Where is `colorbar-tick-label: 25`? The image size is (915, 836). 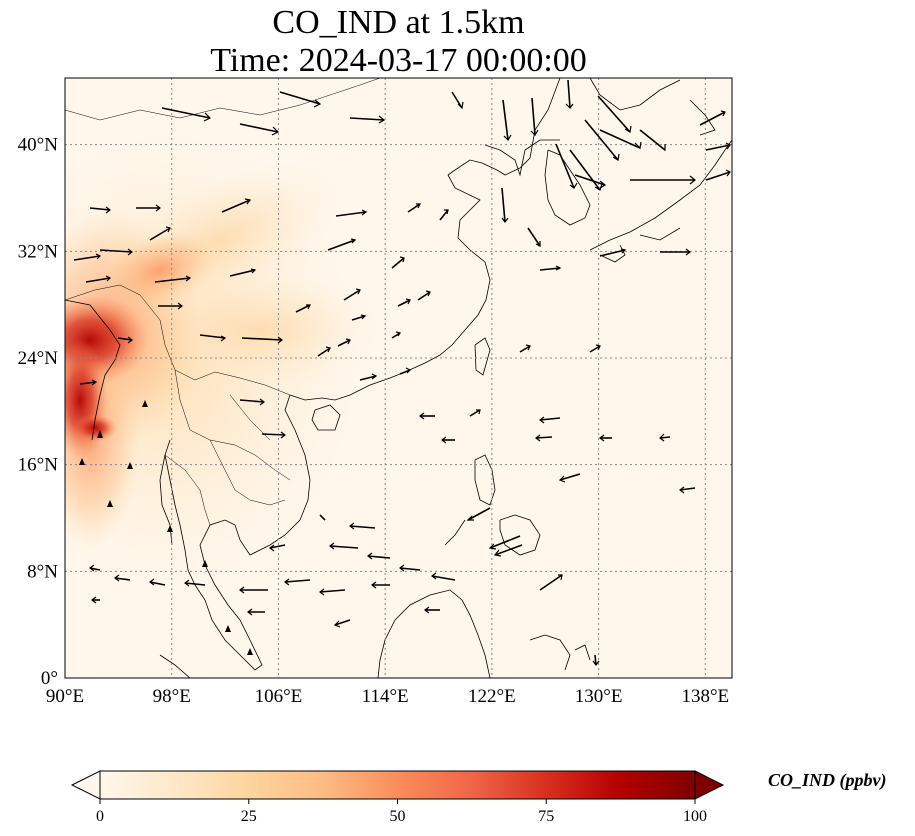
colorbar-tick-label: 25 is located at coordinates (249, 816).